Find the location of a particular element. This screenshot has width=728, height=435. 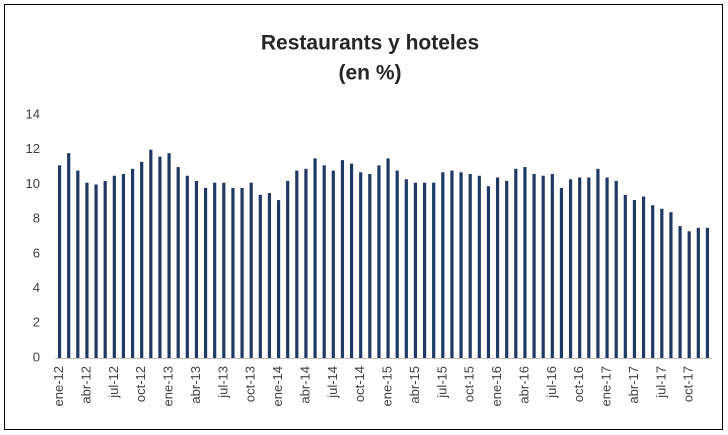

x-tick-label: abr-15 is located at coordinates (414, 385).